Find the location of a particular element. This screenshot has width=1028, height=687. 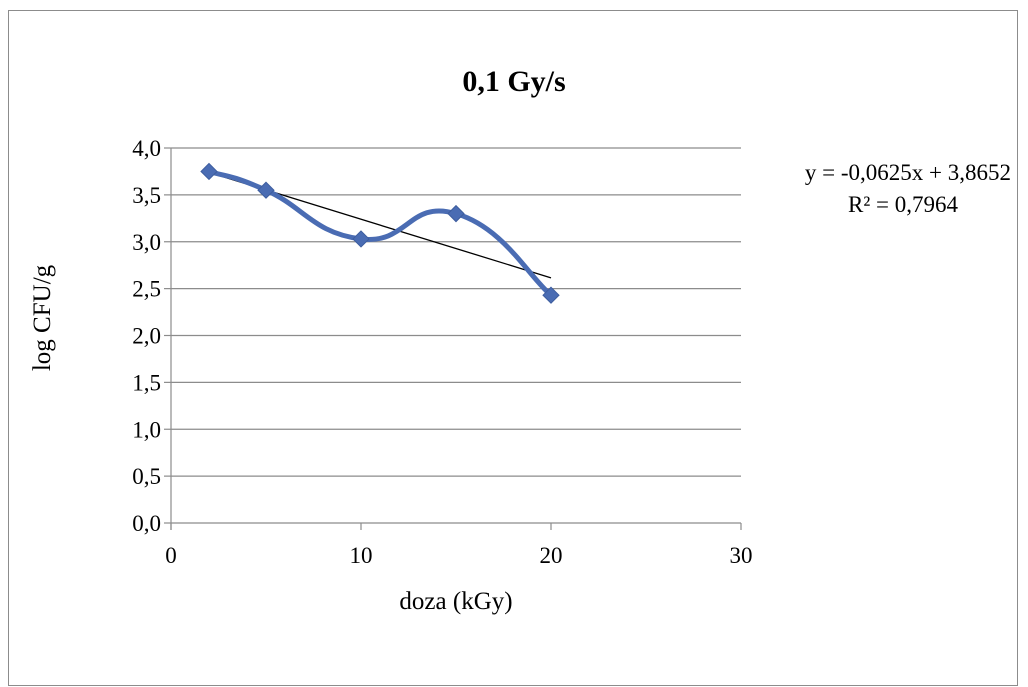

x-tick-label: 20 is located at coordinates (551, 555).